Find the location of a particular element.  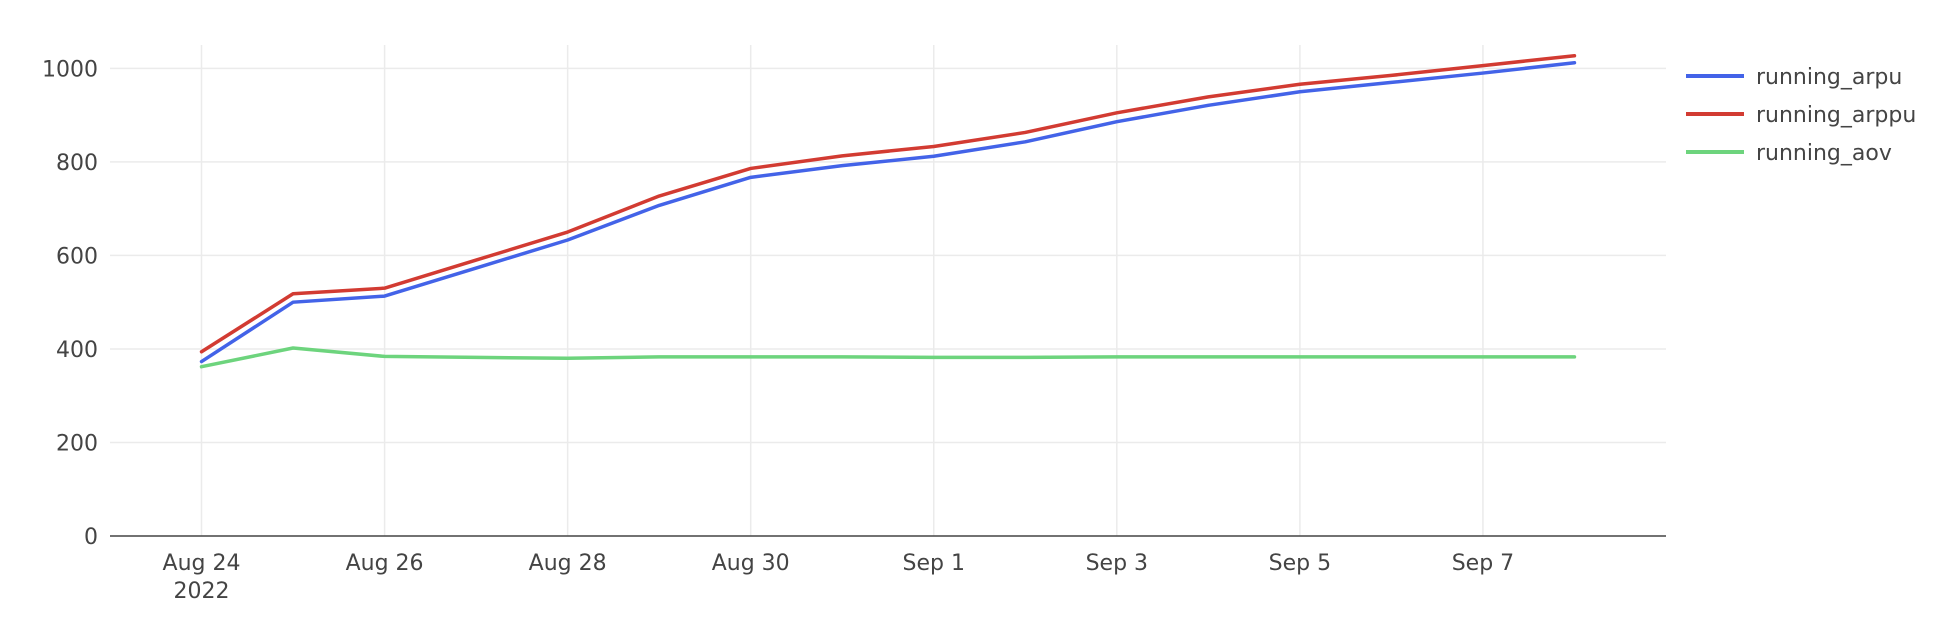

y-tick-label: 0 is located at coordinates (91, 537).